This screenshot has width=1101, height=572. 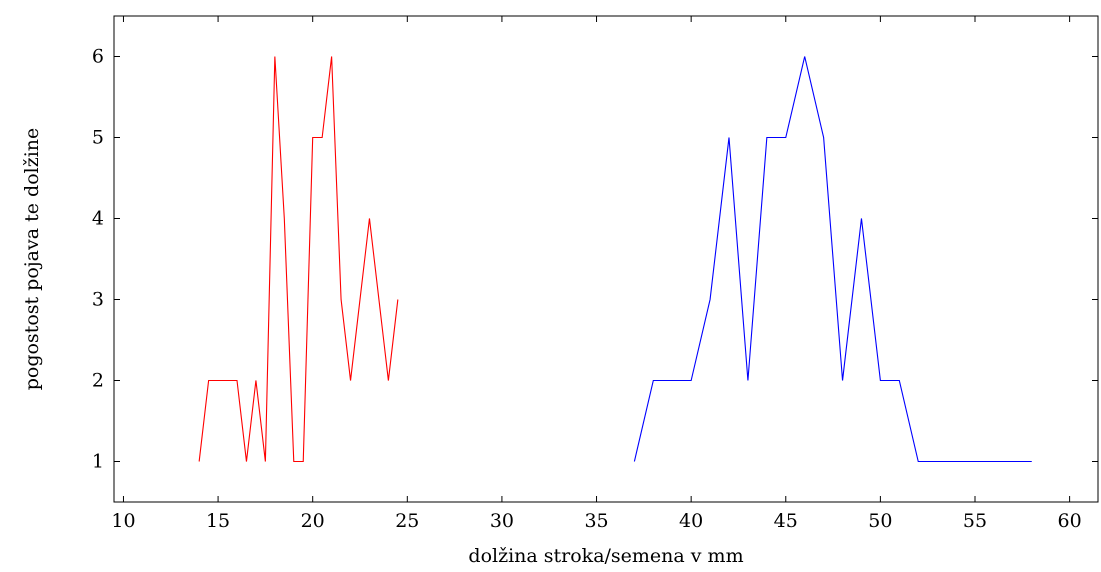 What do you see at coordinates (1070, 521) in the screenshot?
I see `x-tick-label: 60` at bounding box center [1070, 521].